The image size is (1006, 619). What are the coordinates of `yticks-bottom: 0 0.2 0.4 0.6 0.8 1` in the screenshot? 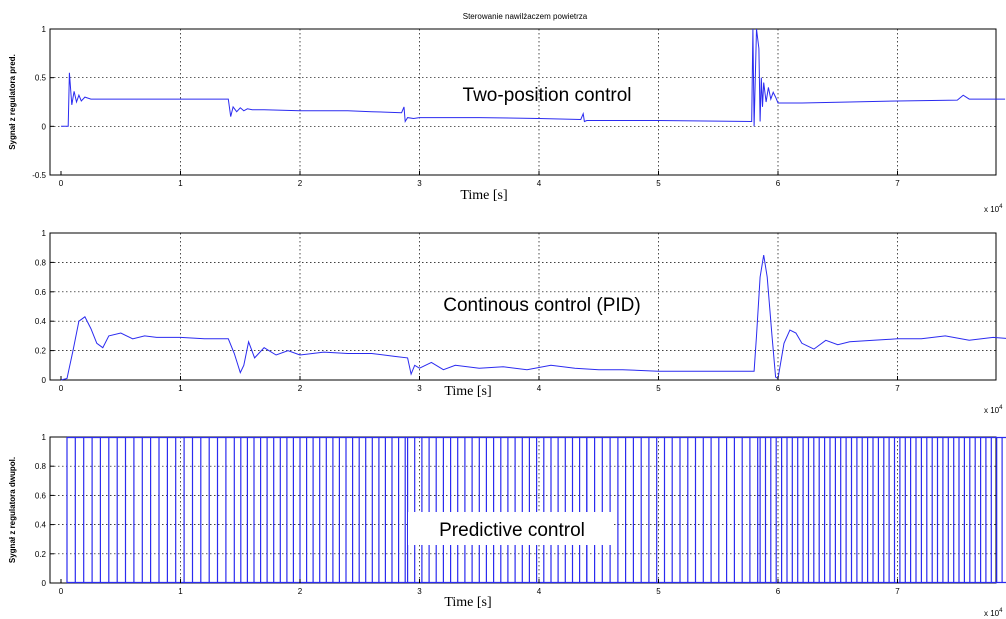 It's located at (44, 510).